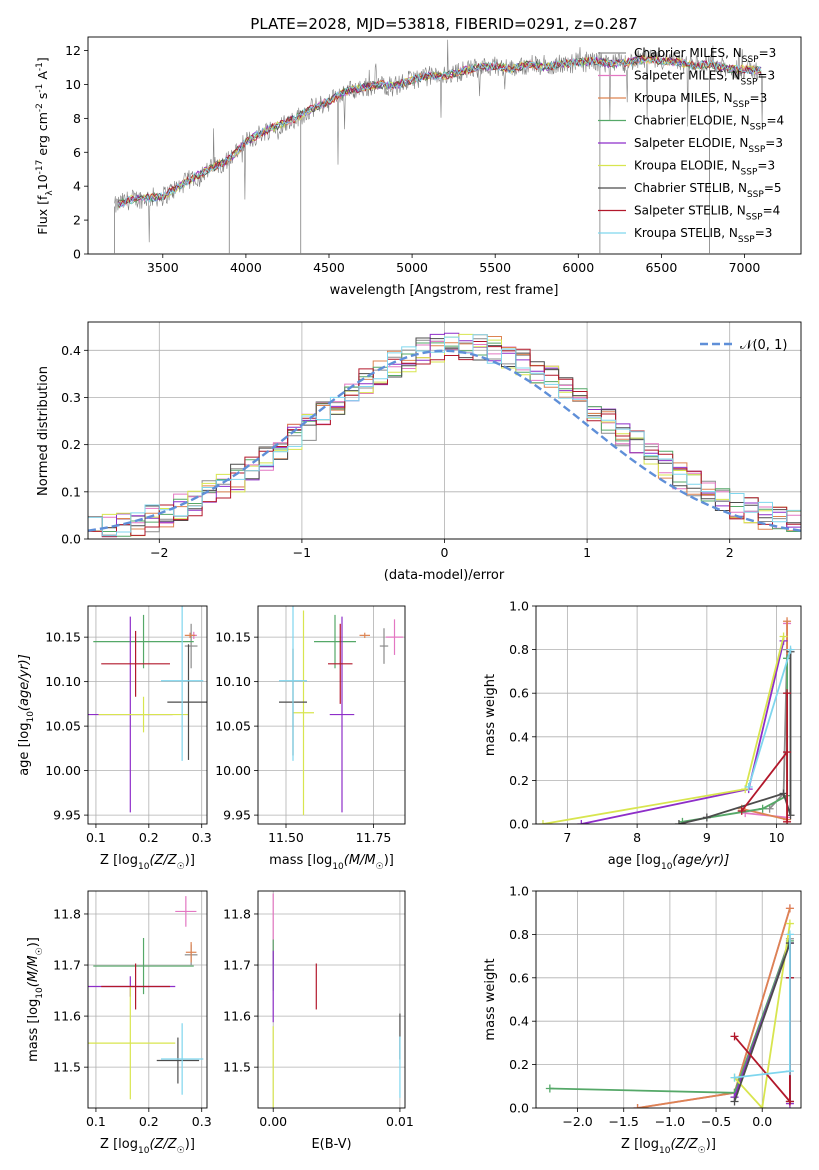  I want to click on y-tick-label: 11.7, so click(237, 965).